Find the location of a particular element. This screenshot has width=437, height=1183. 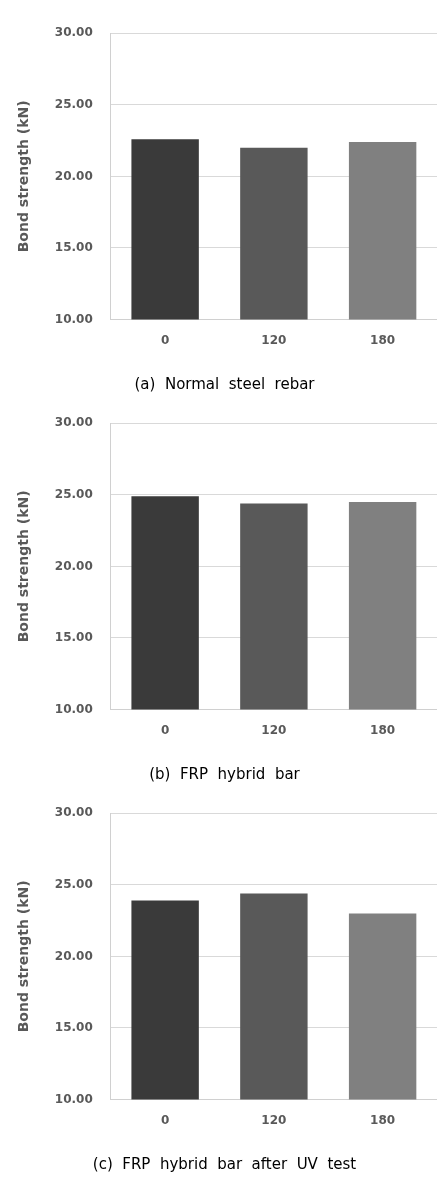

text: (c) FRP hybrid bar after UV test is located at coordinates (224, 1163).